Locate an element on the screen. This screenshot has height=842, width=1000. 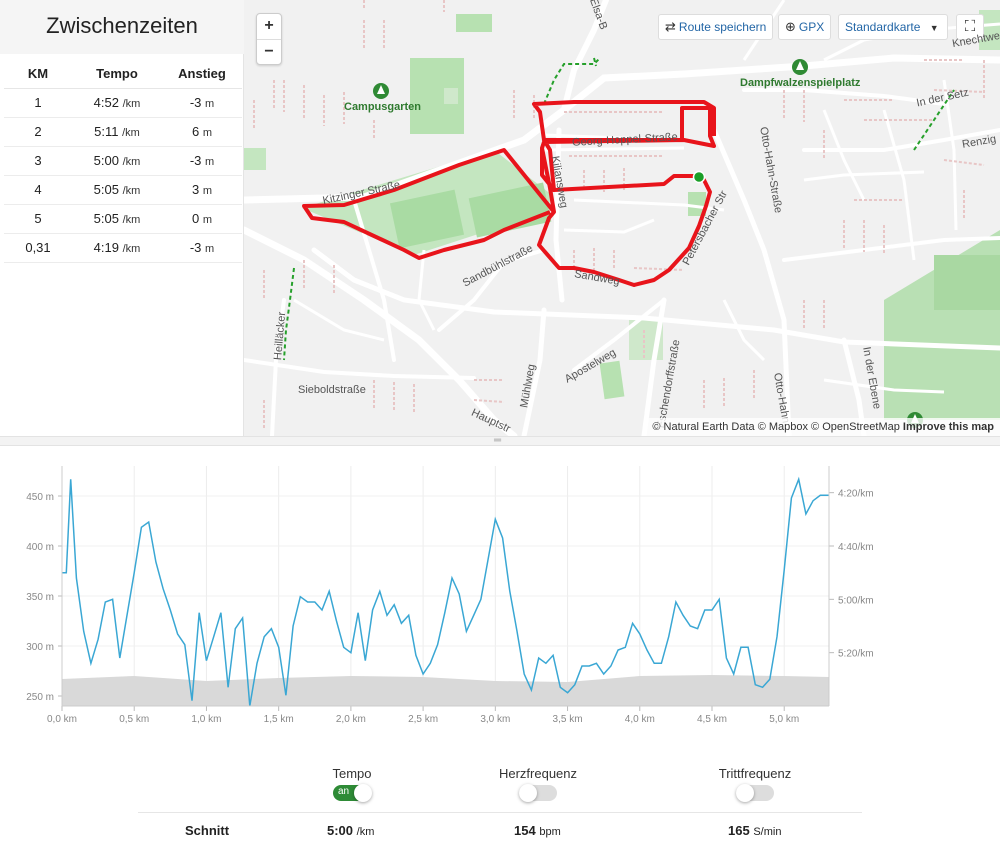
gpx-label: GPX is located at coordinates (811, 27).